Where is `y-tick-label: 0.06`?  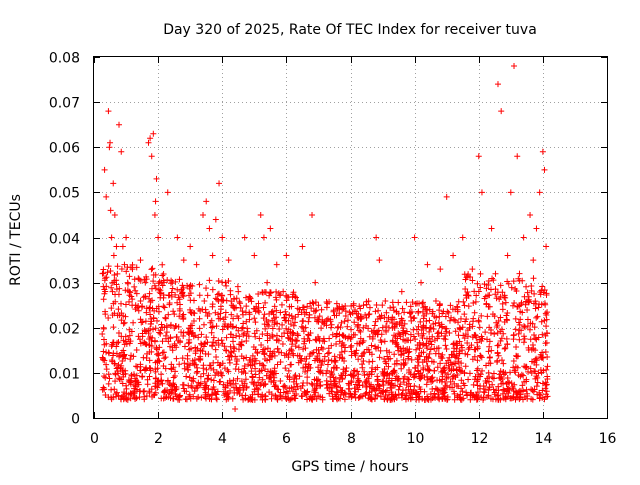 y-tick-label: 0.06 is located at coordinates (64, 149).